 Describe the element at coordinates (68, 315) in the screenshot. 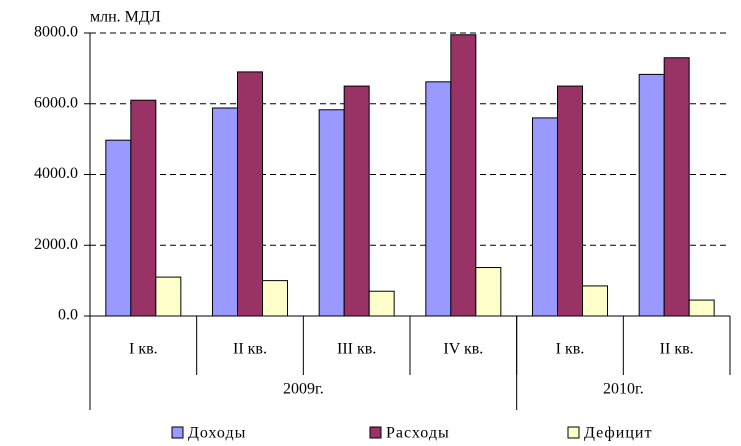

I see `y-tick-label: 0.0` at that location.